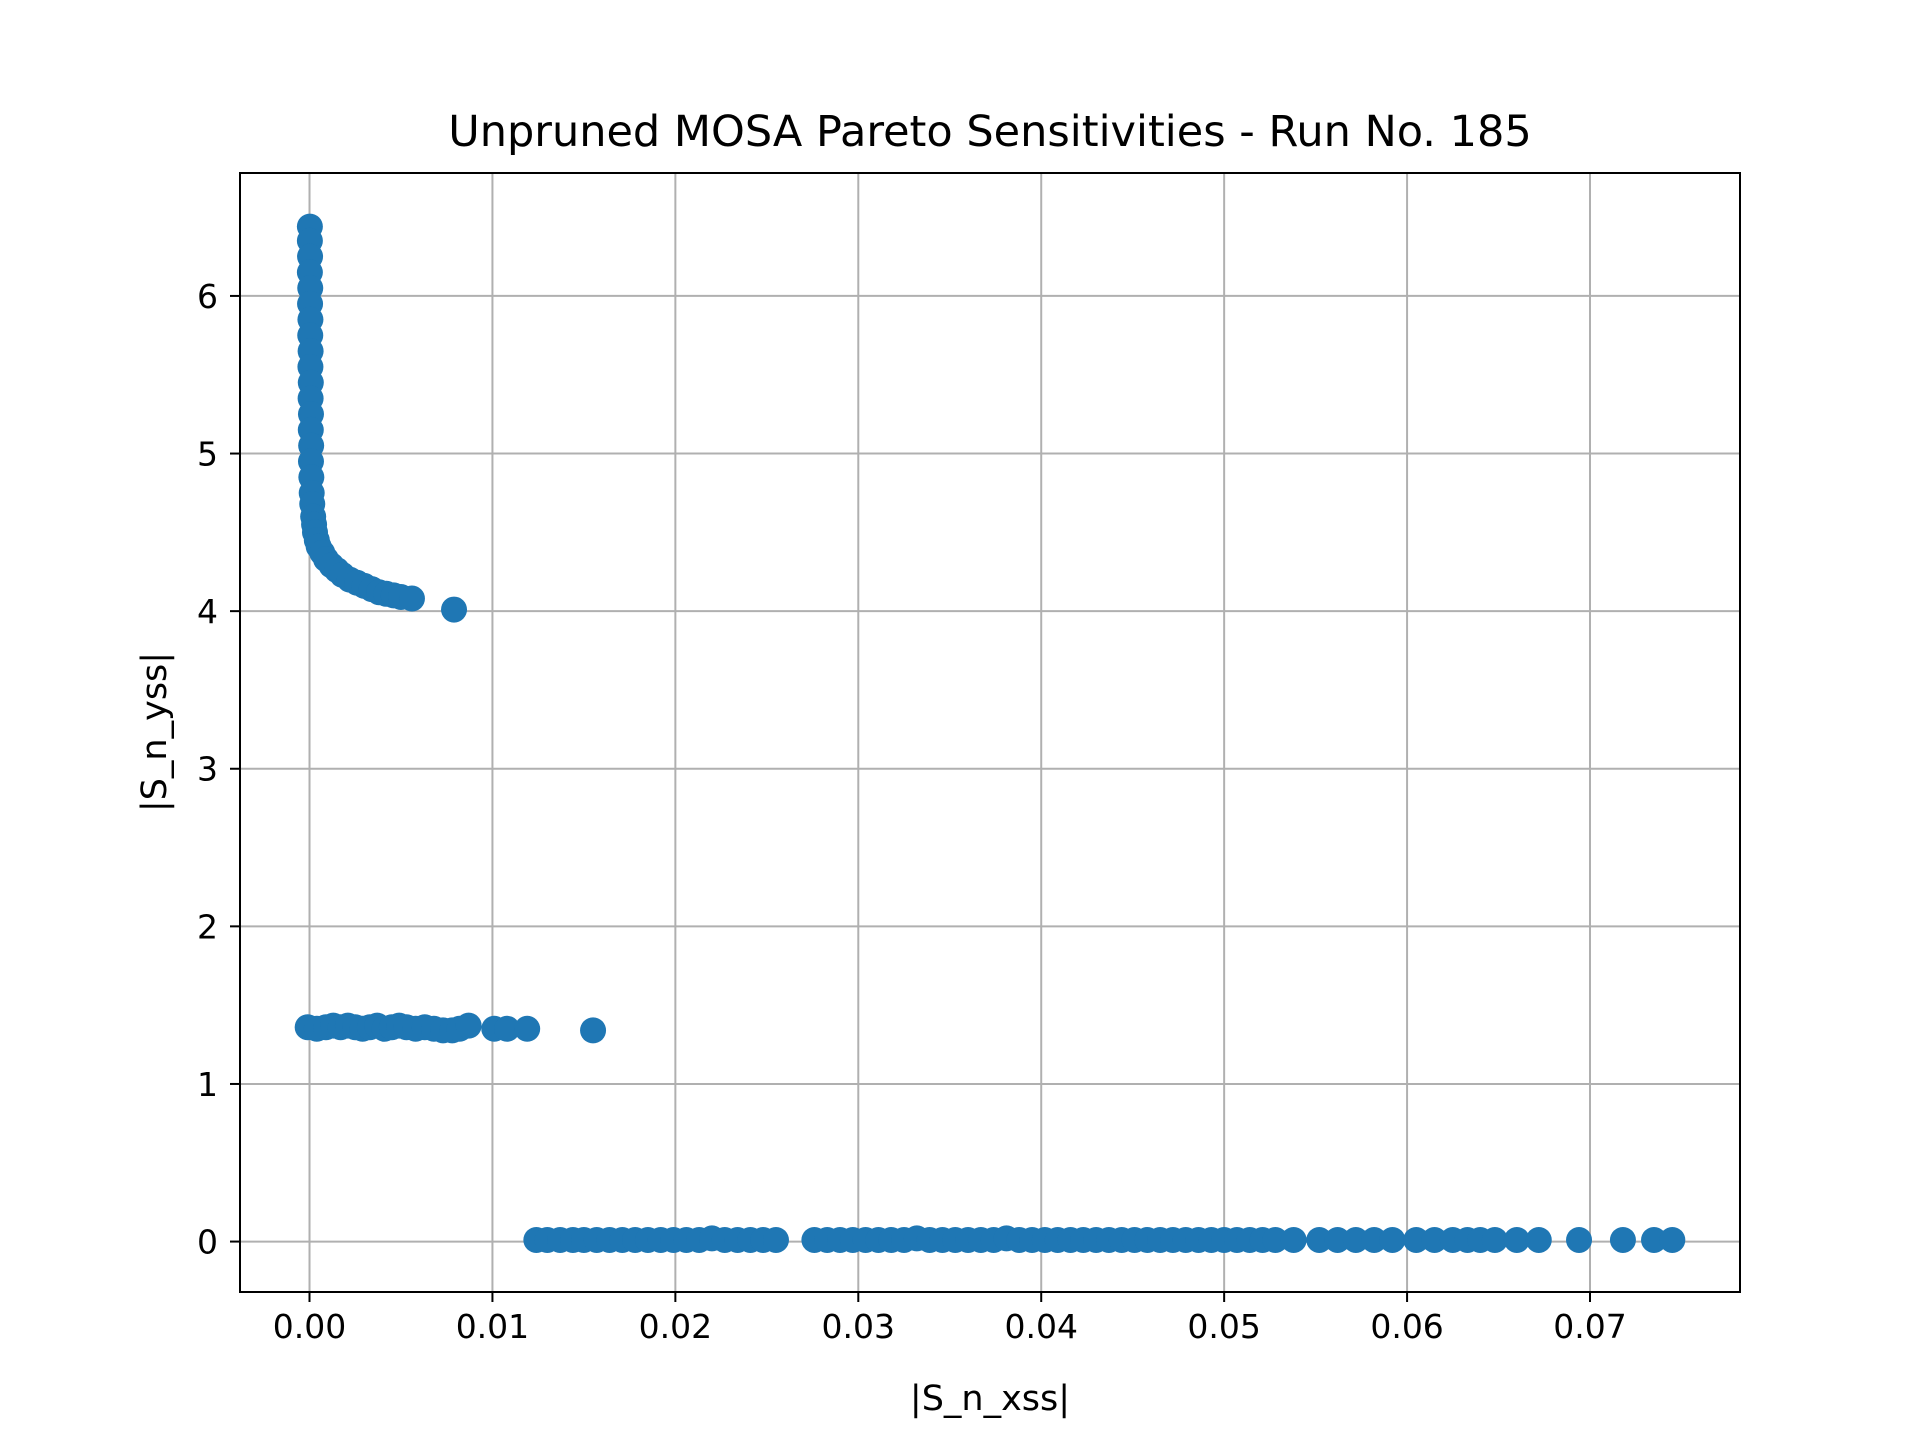 The height and width of the screenshot is (1440, 1920). What do you see at coordinates (1406, 1326) in the screenshot?
I see `x-tick-label: 0.06` at bounding box center [1406, 1326].